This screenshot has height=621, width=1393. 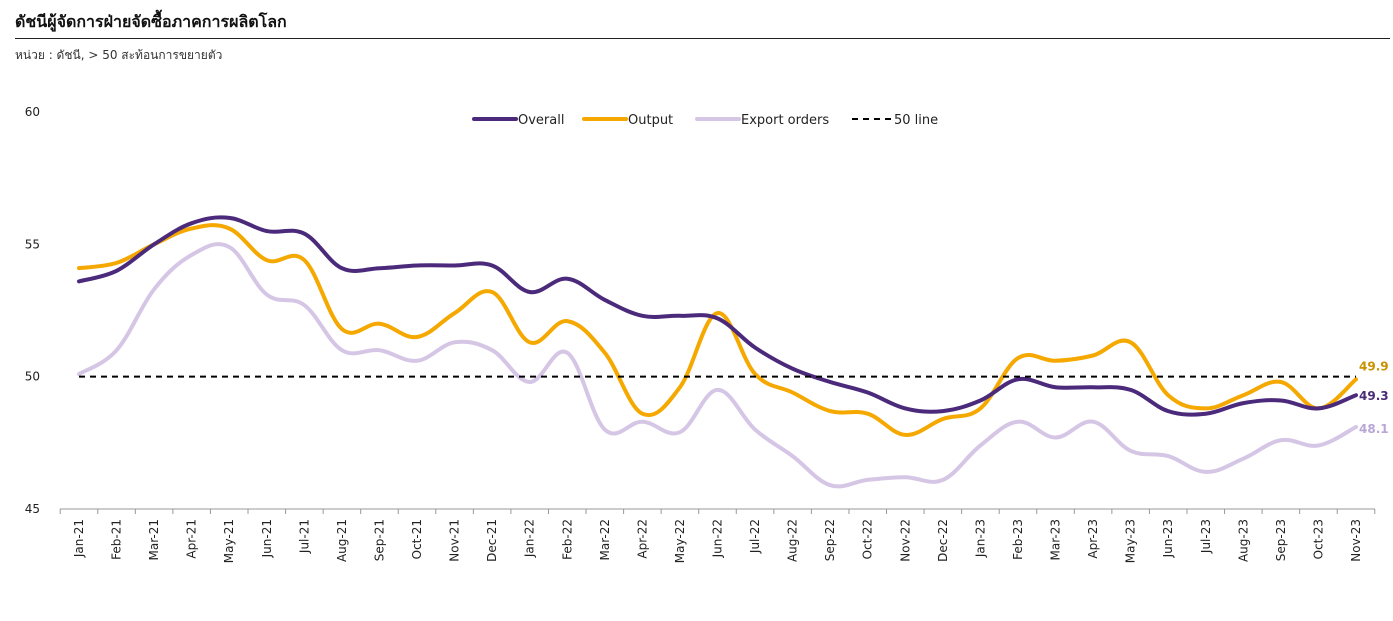 I want to click on x-tick-label: Nov-23, so click(x=1356, y=540).